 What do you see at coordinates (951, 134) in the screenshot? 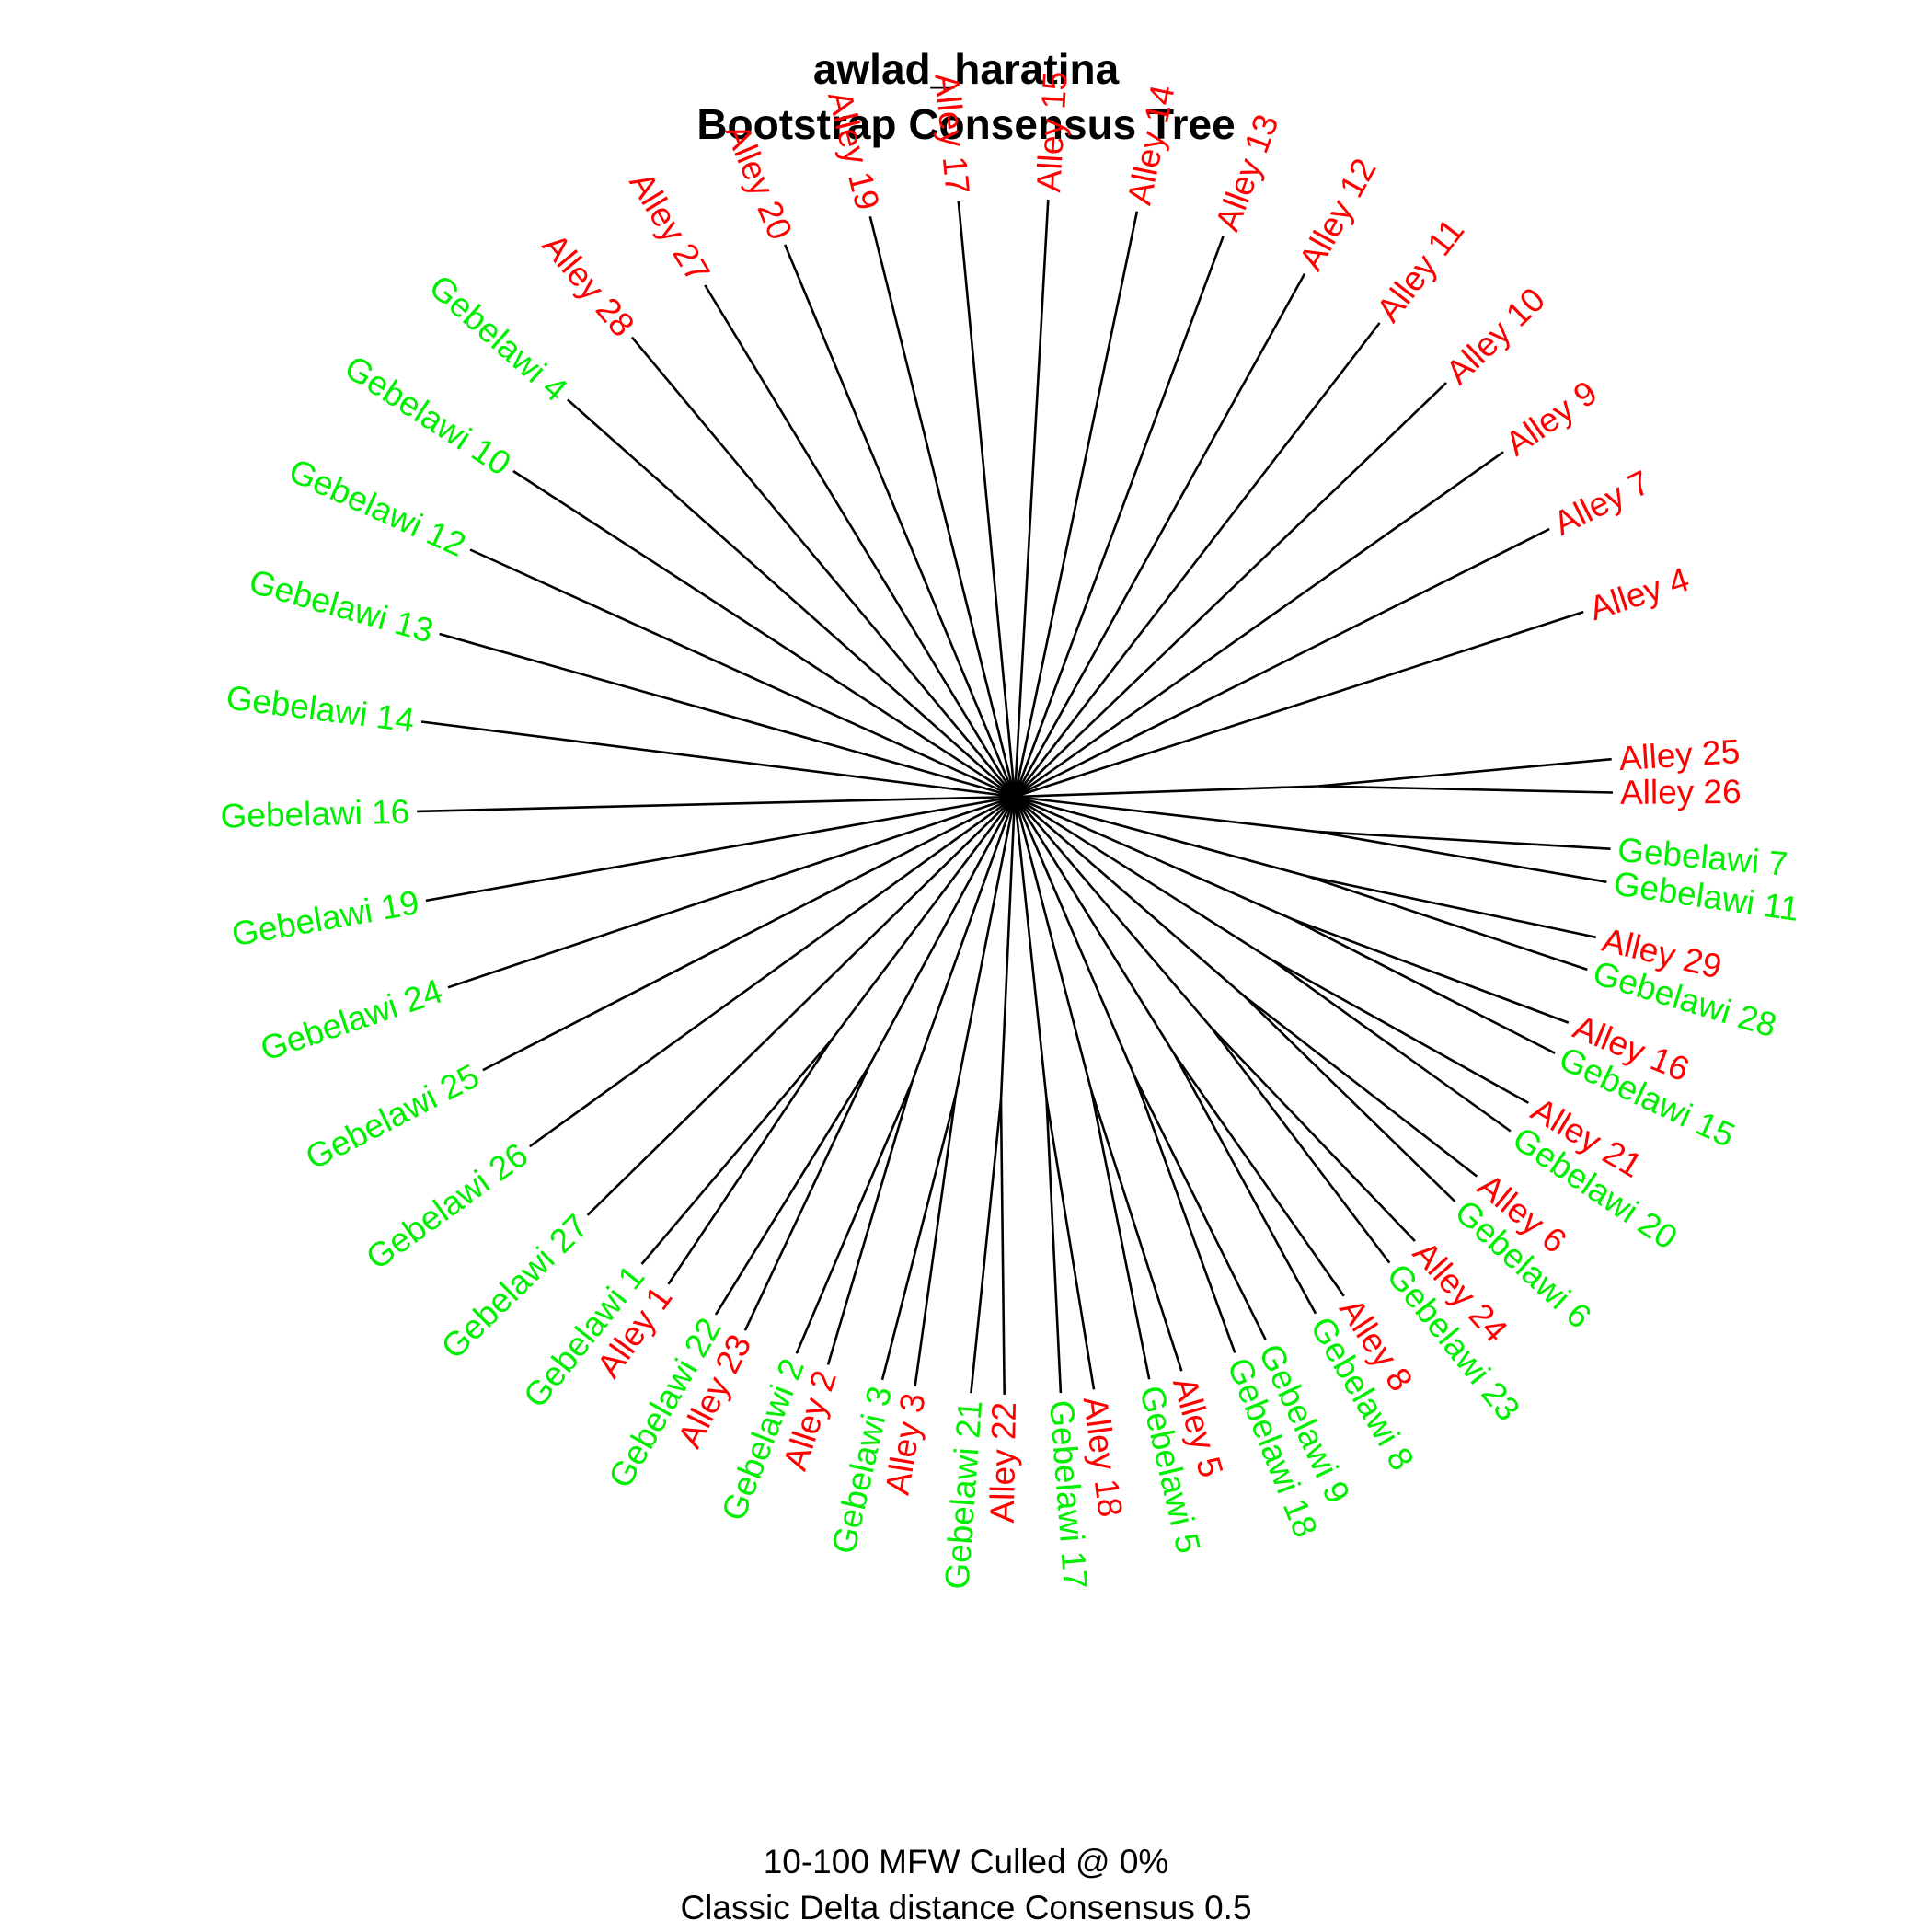
I see `tip-label-alley-17: Alley 17` at bounding box center [951, 134].